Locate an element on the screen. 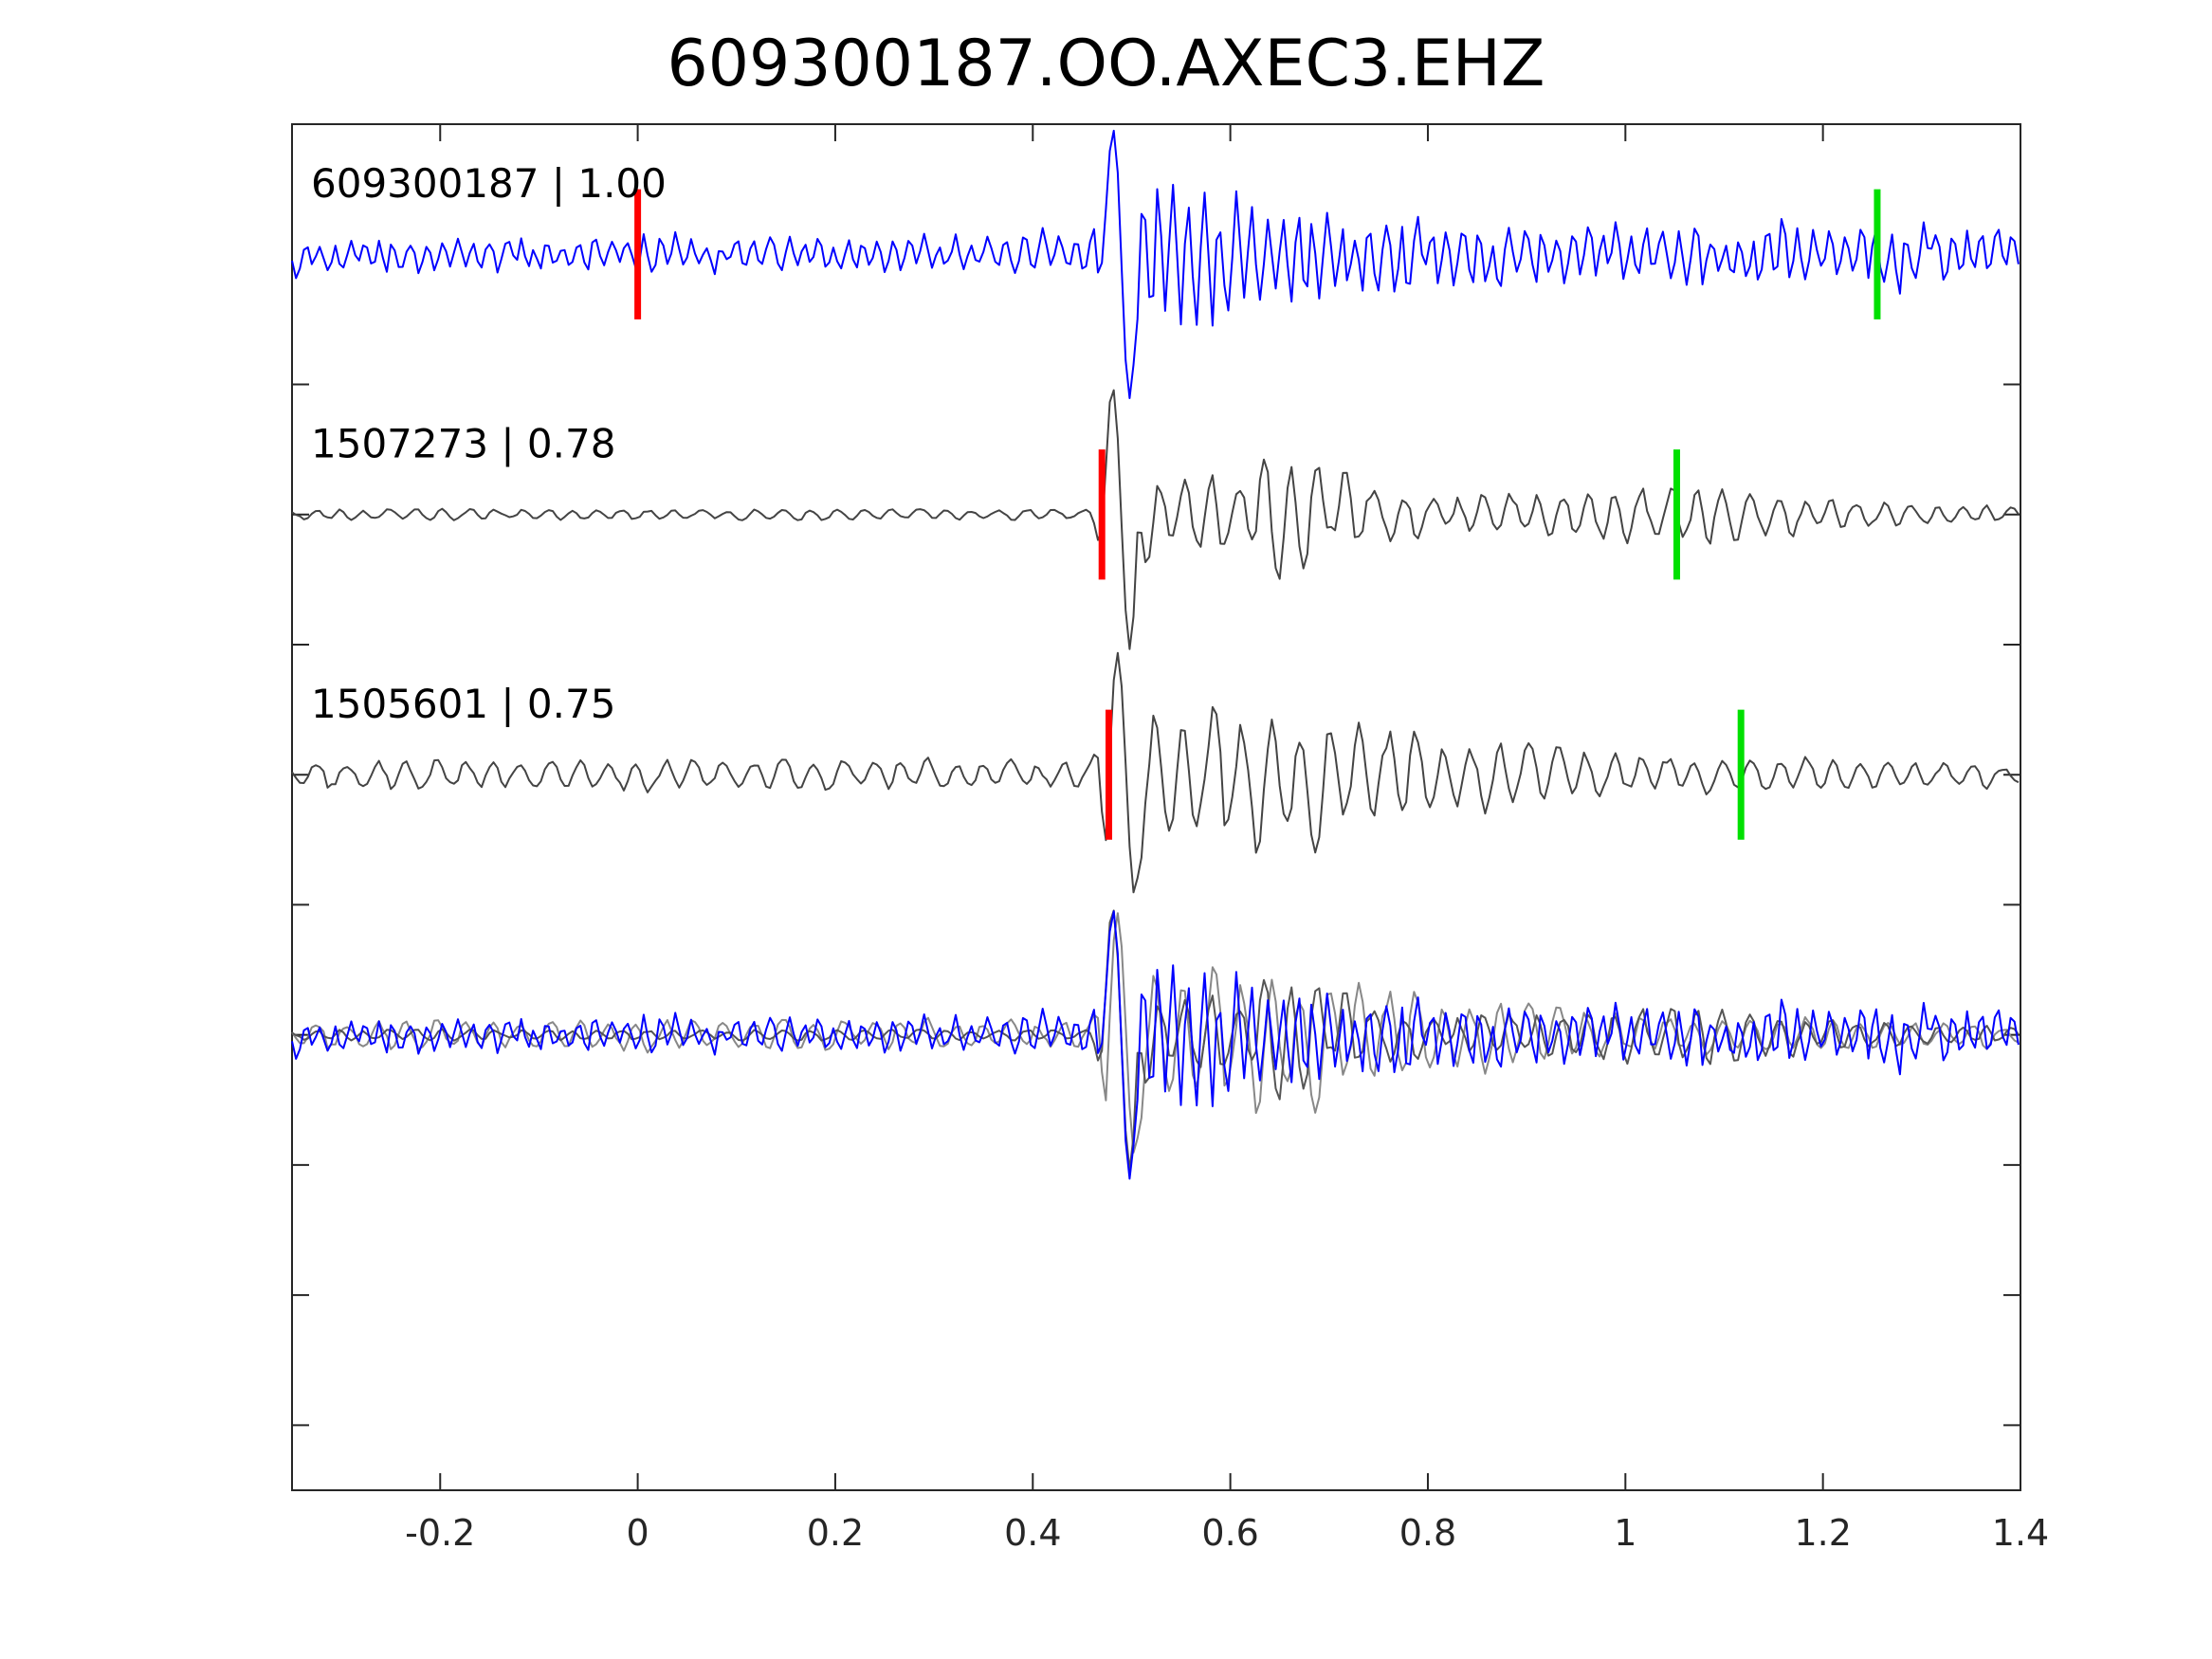 The image size is (2212, 1659). x-tick-label: 0.4 is located at coordinates (1032, 1533).